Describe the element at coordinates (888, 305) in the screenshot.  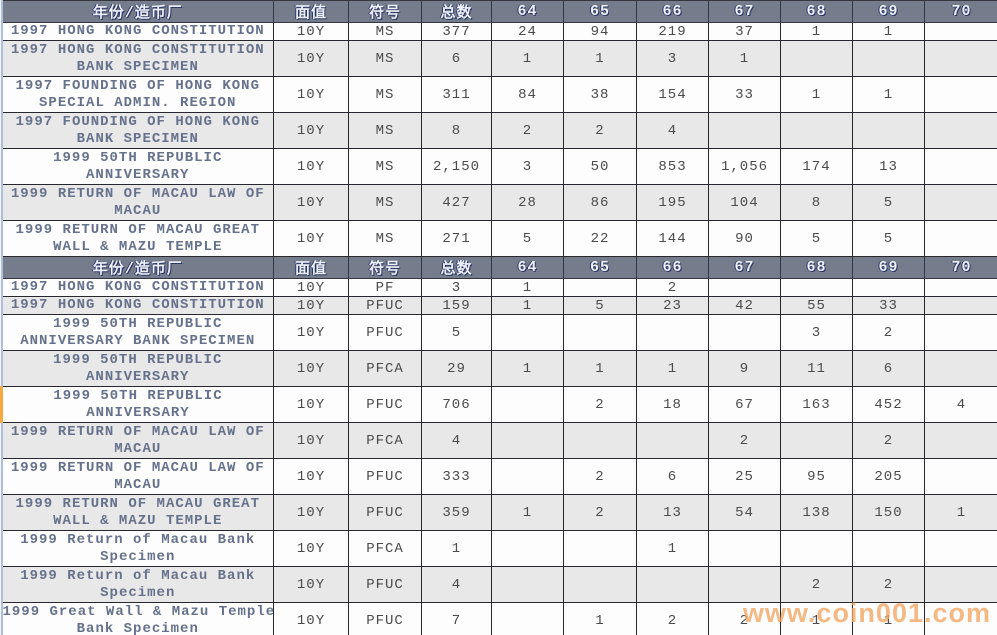
I see `grade-69-cell: 33` at that location.